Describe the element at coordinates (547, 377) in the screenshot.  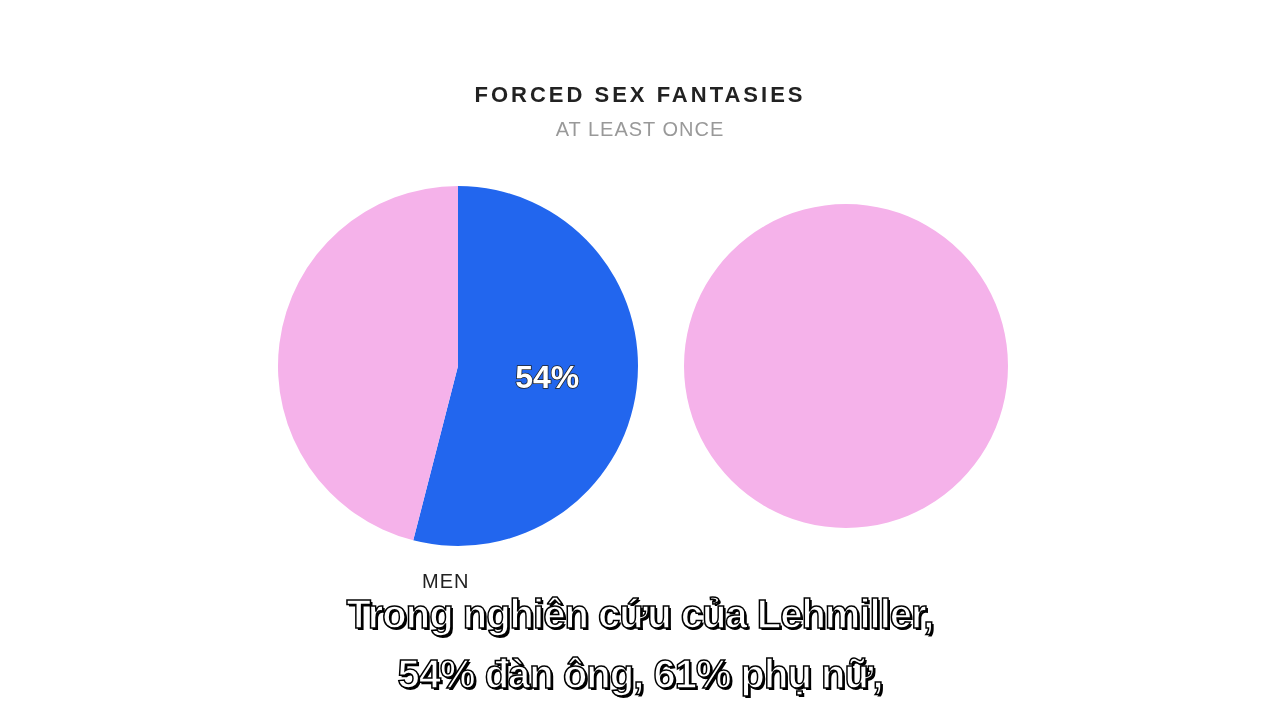
I see `data-label: 54%` at that location.